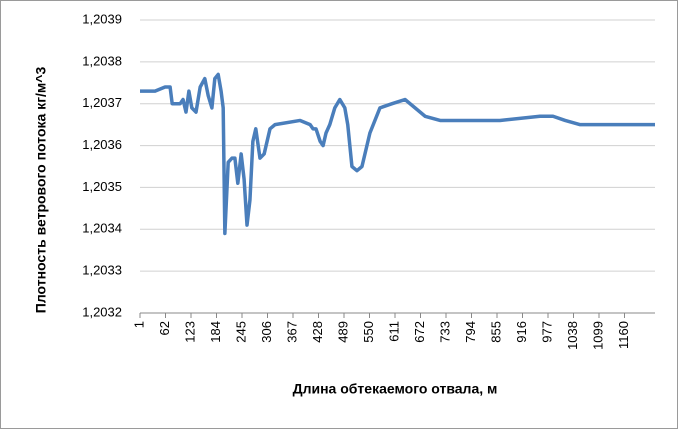 The image size is (678, 434). What do you see at coordinates (102, 311) in the screenshot?
I see `y-tick-label: 1,2032` at bounding box center [102, 311].